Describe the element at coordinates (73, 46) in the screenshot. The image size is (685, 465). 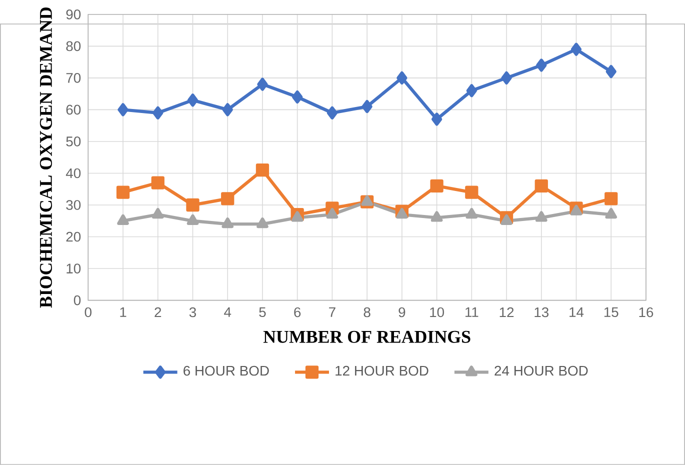
I see `y-tick-label: 80` at that location.